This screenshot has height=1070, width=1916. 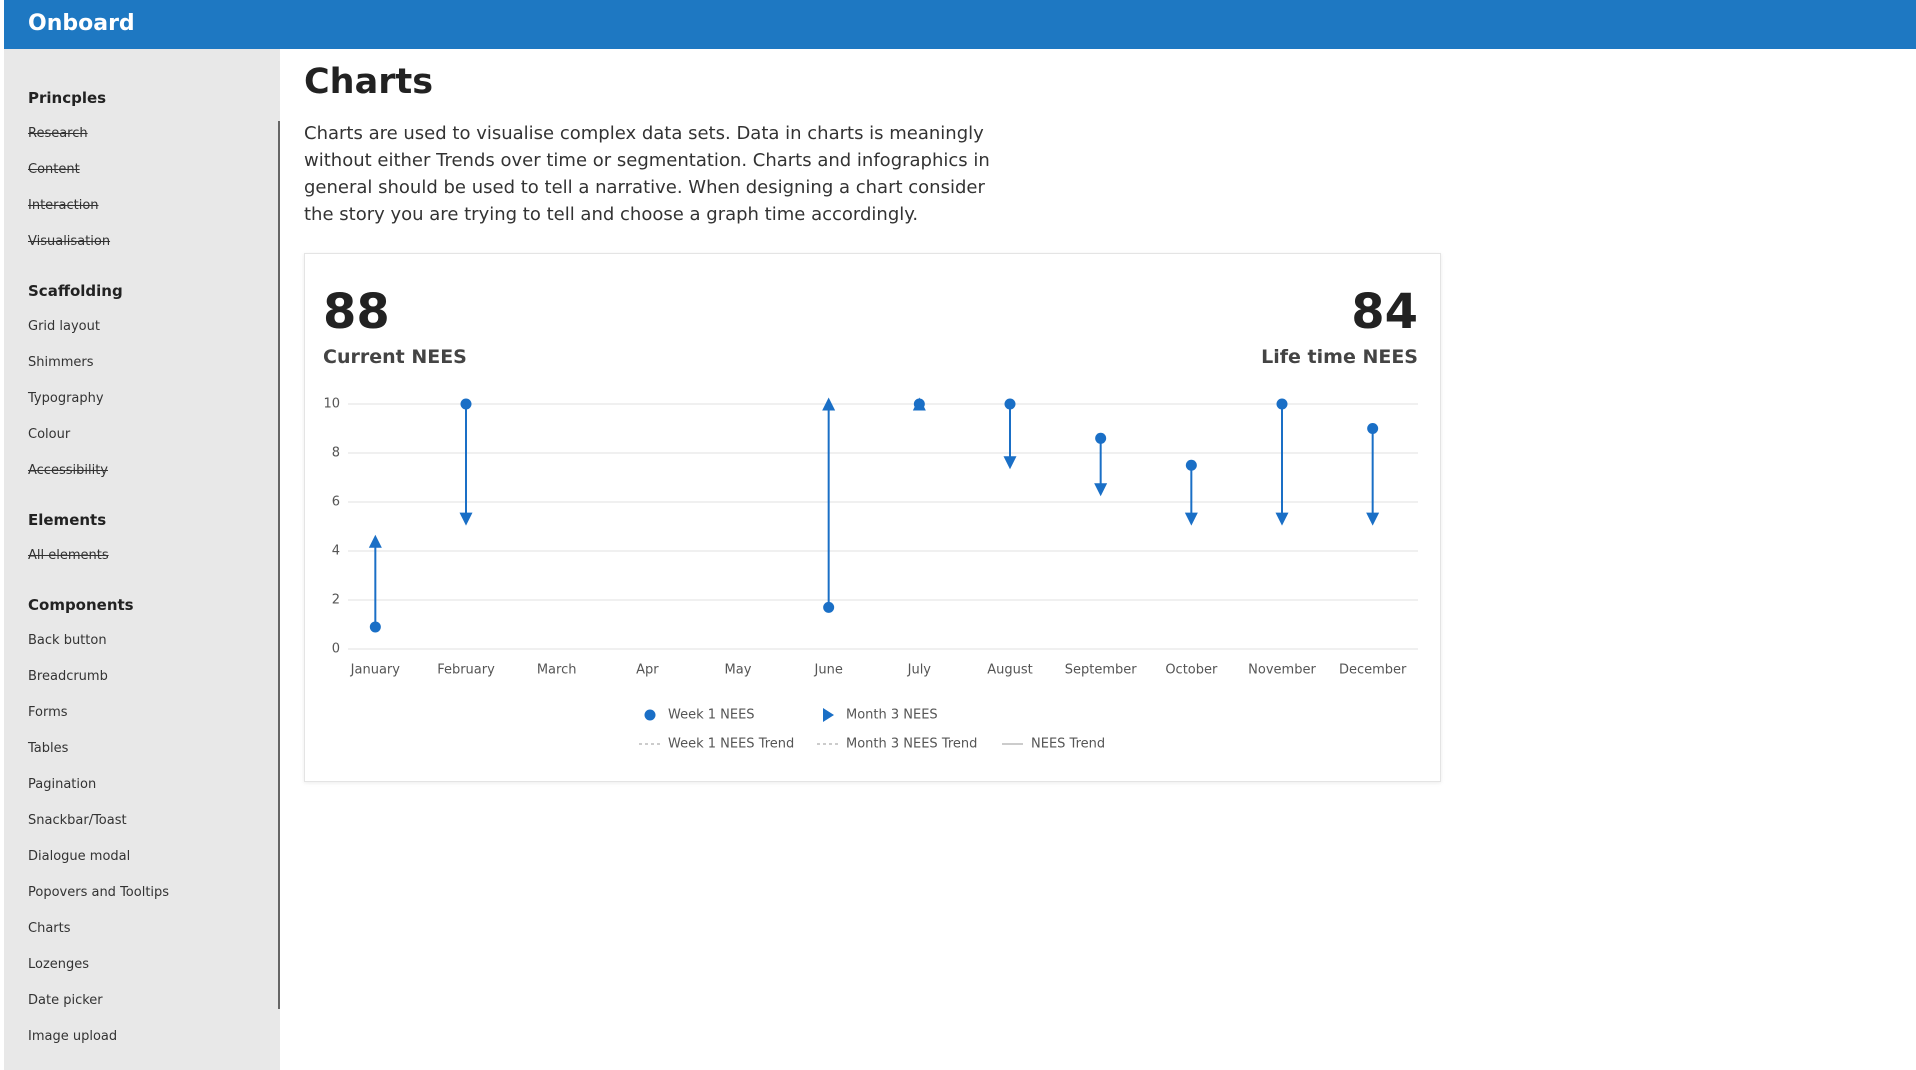 I want to click on legend-label: Month 3 NEES Trend, so click(x=911, y=744).